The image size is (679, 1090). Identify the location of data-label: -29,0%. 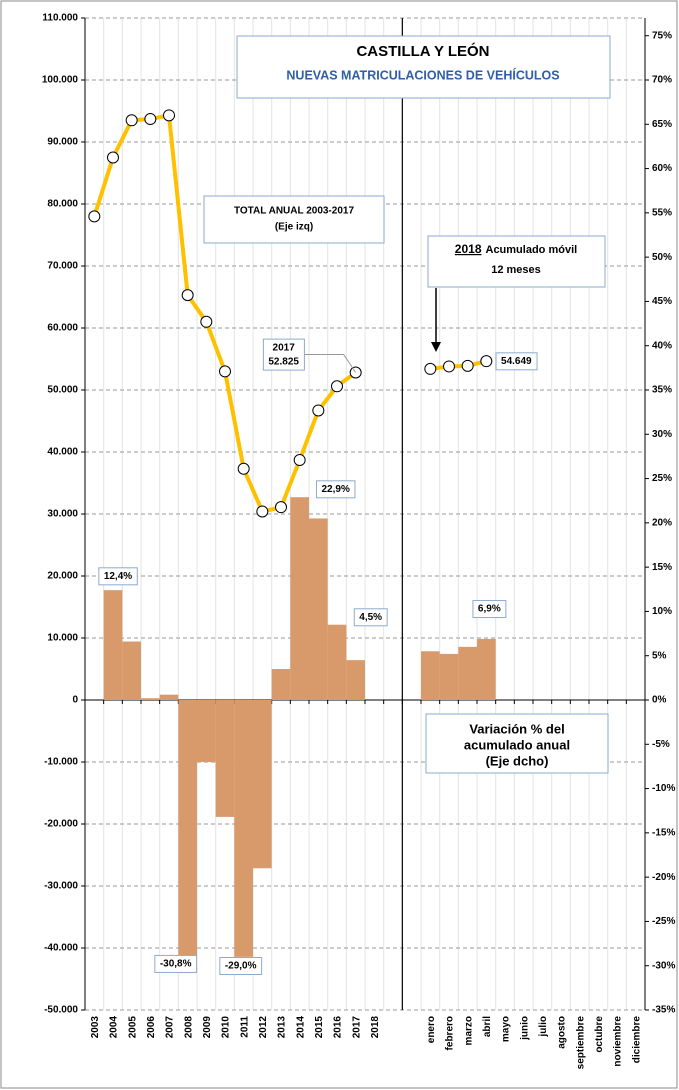
(241, 965).